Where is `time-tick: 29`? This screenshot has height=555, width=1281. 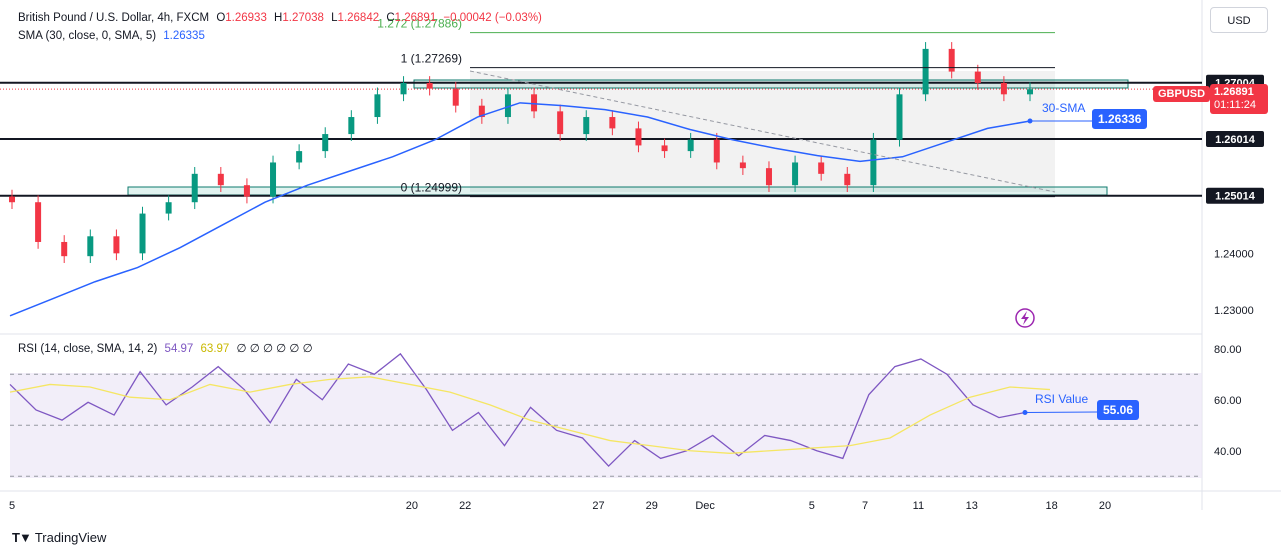
time-tick: 29 is located at coordinates (652, 506).